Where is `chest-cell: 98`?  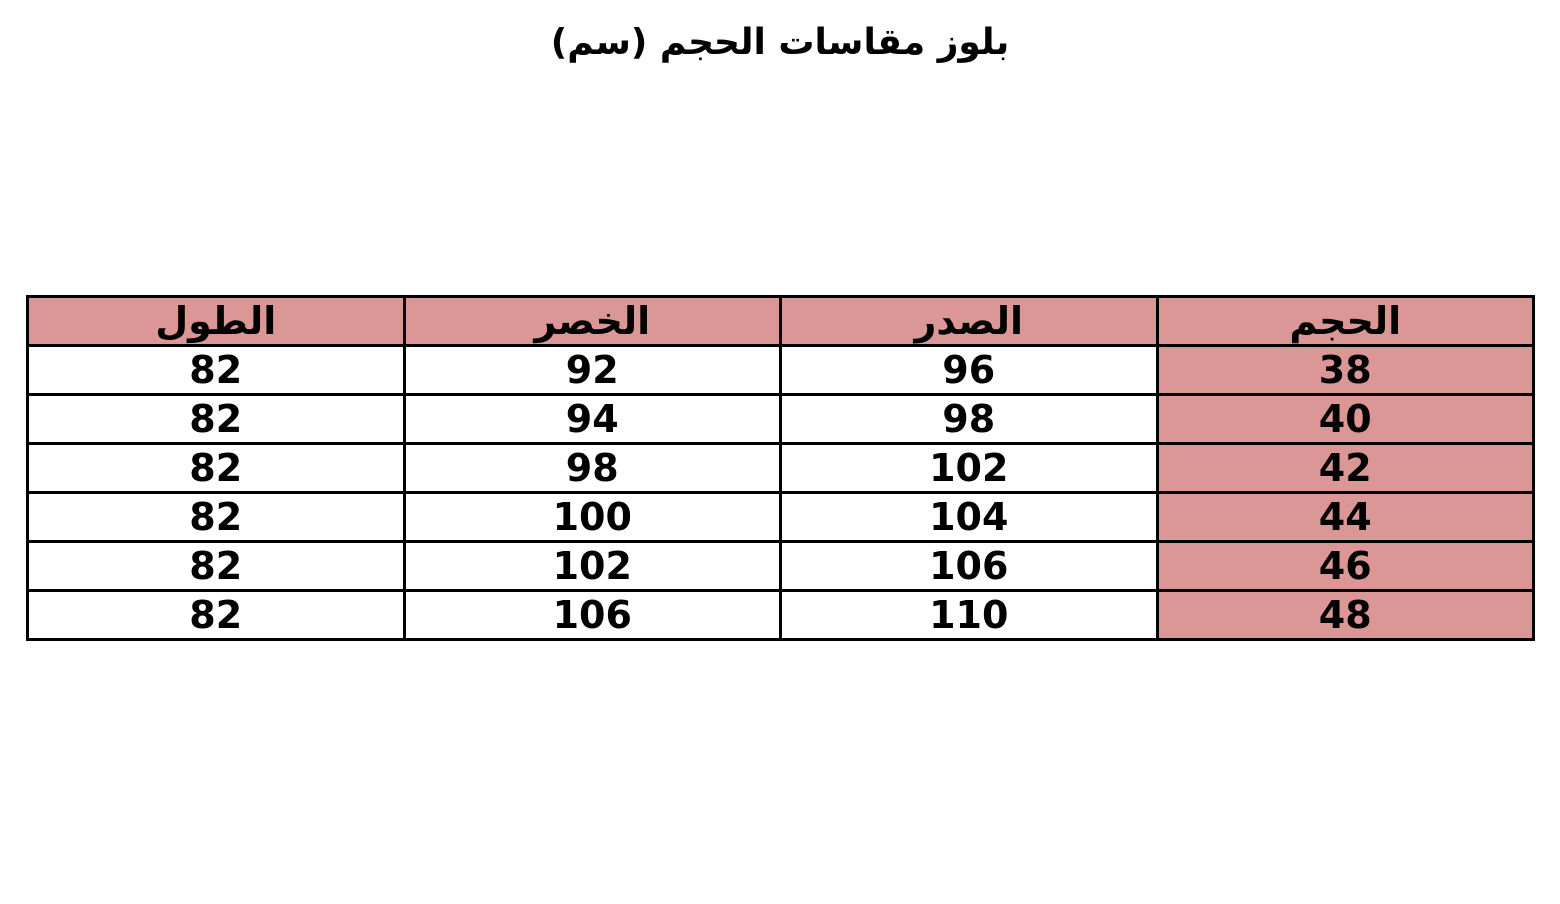
chest-cell: 98 is located at coordinates (969, 419).